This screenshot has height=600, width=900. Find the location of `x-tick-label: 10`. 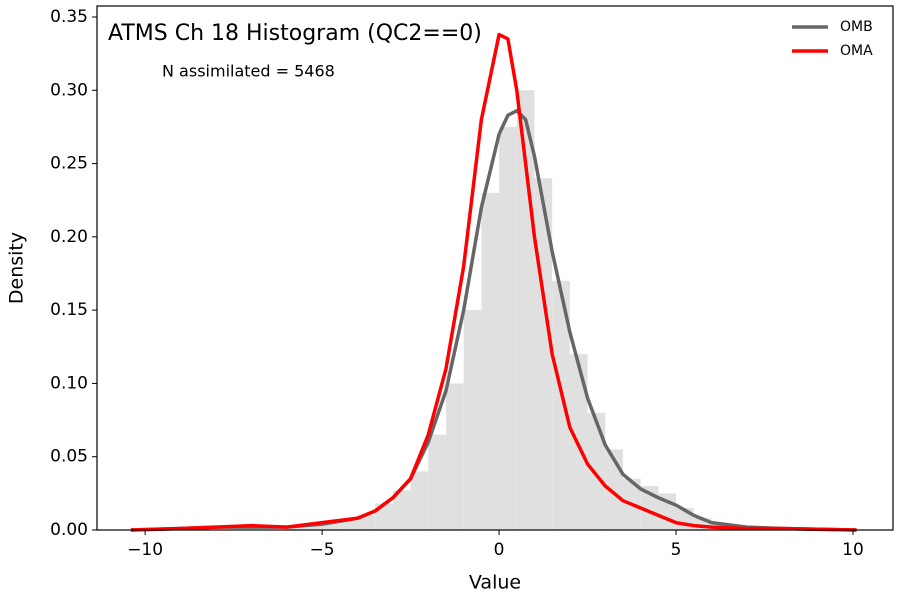

x-tick-label: 10 is located at coordinates (853, 550).